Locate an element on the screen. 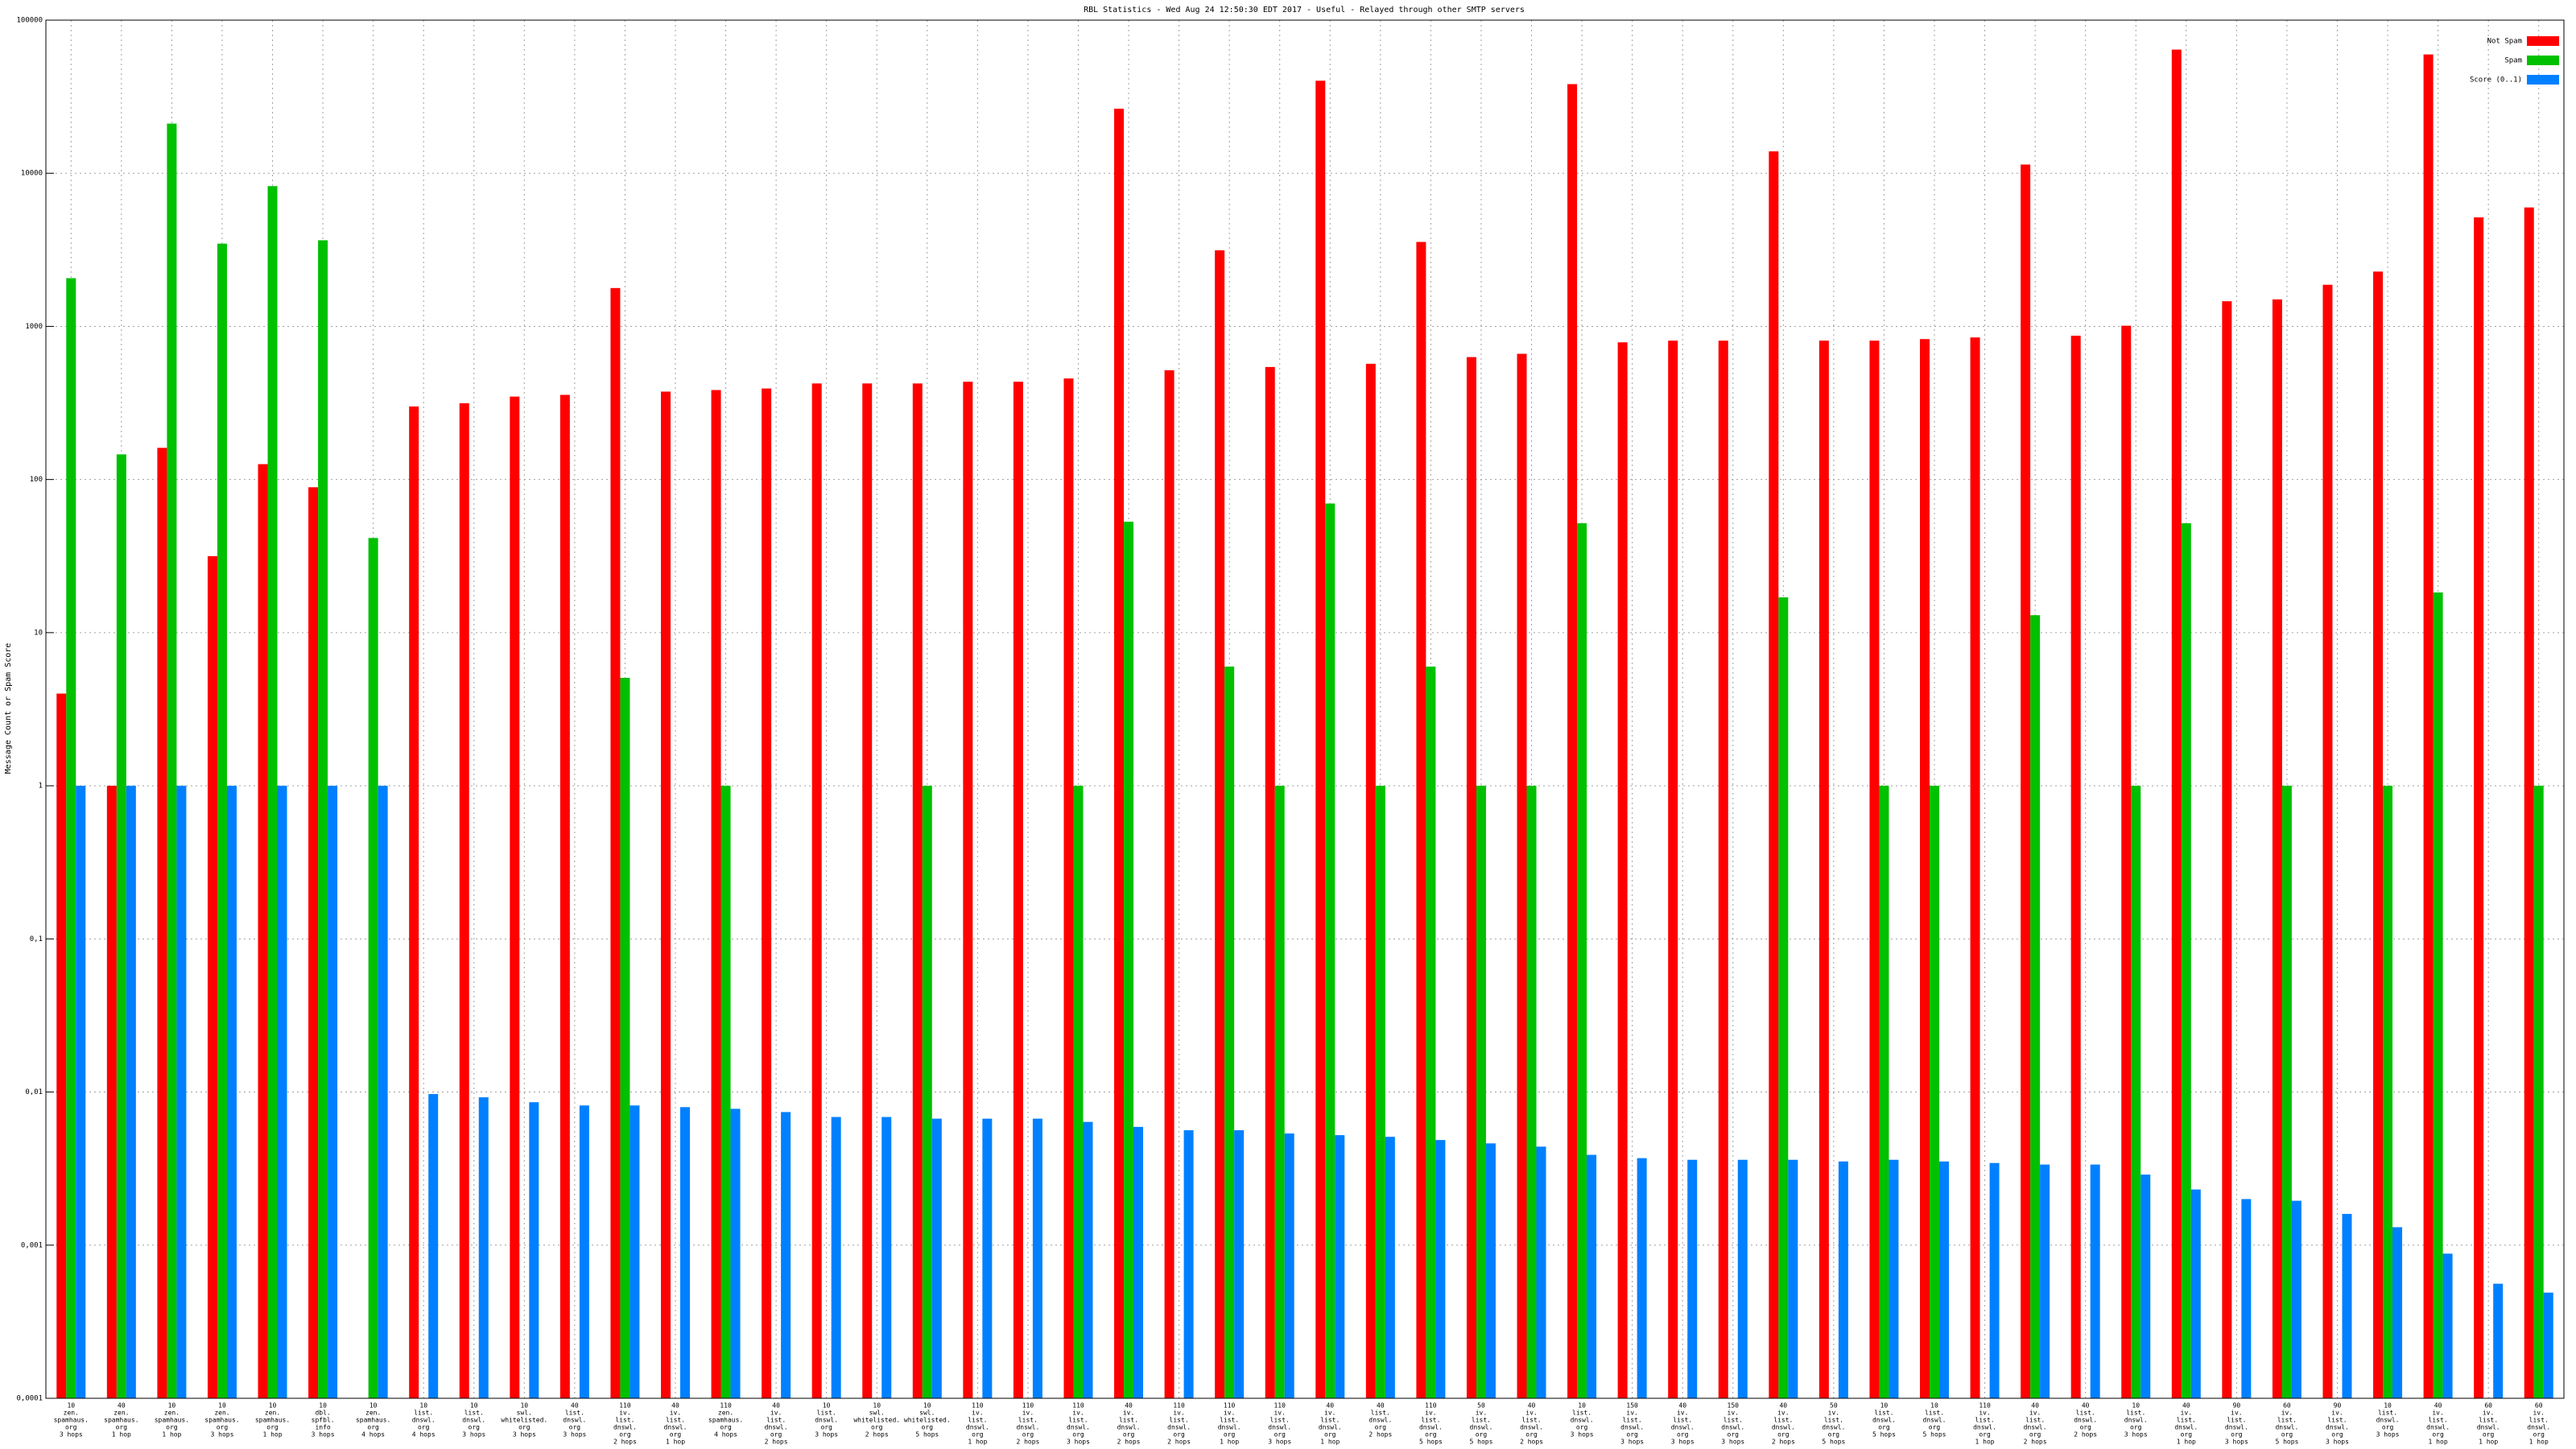 The width and height of the screenshot is (2576, 1449). legend-label: Not Spam is located at coordinates (2504, 42).